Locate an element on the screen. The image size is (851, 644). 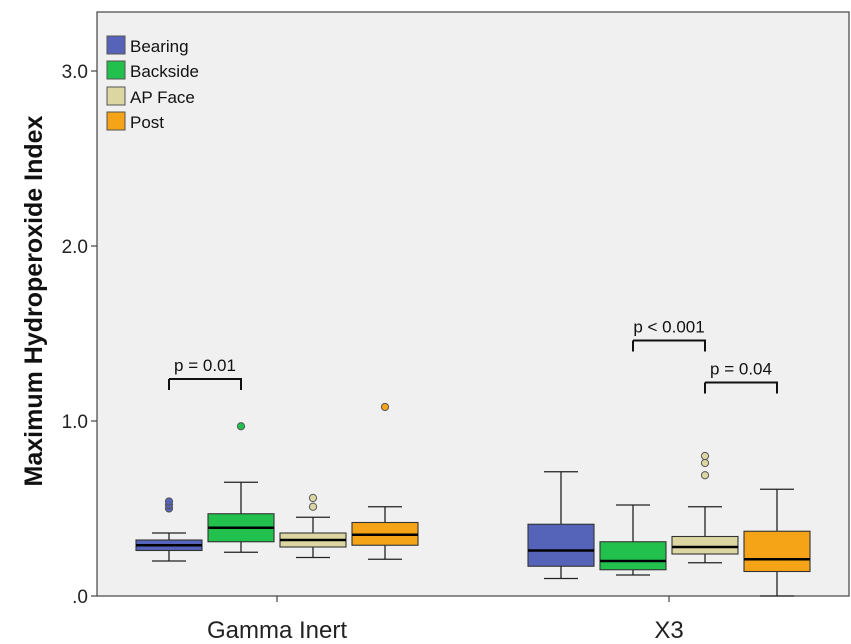
legend-swatch-post is located at coordinates (116, 121).